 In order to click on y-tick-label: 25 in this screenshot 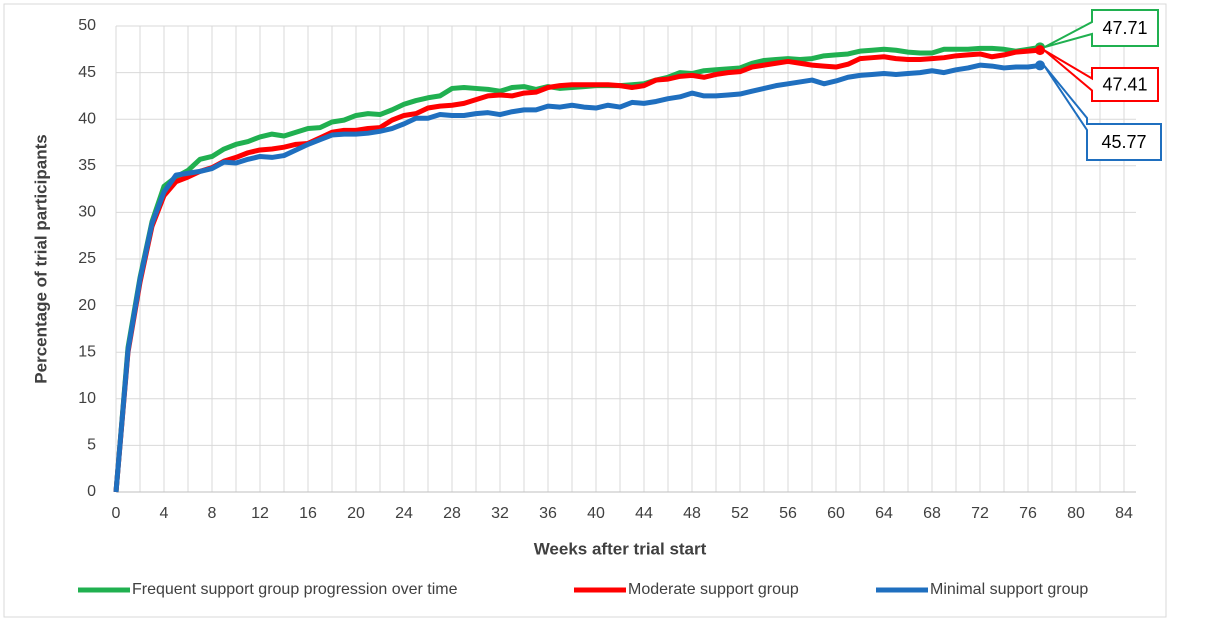, I will do `click(87, 258)`.